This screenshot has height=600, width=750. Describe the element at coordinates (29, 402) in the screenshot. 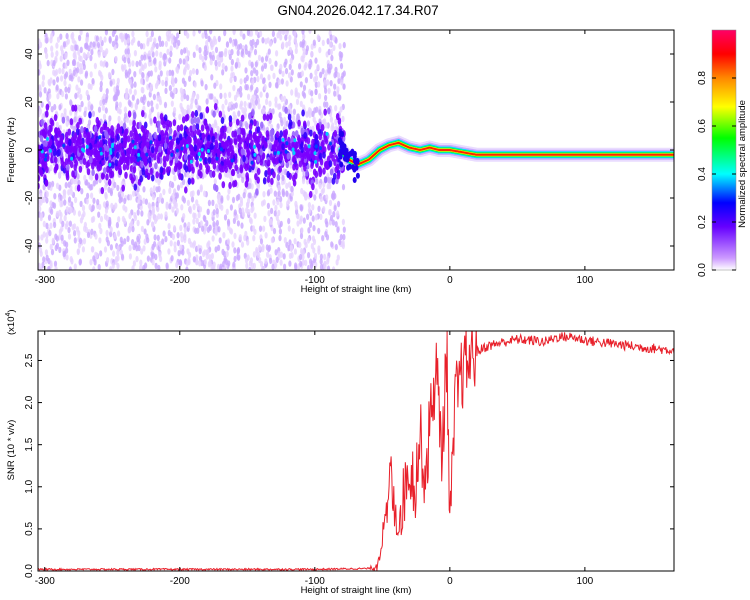

I see `y-tick-label: 2.0` at that location.